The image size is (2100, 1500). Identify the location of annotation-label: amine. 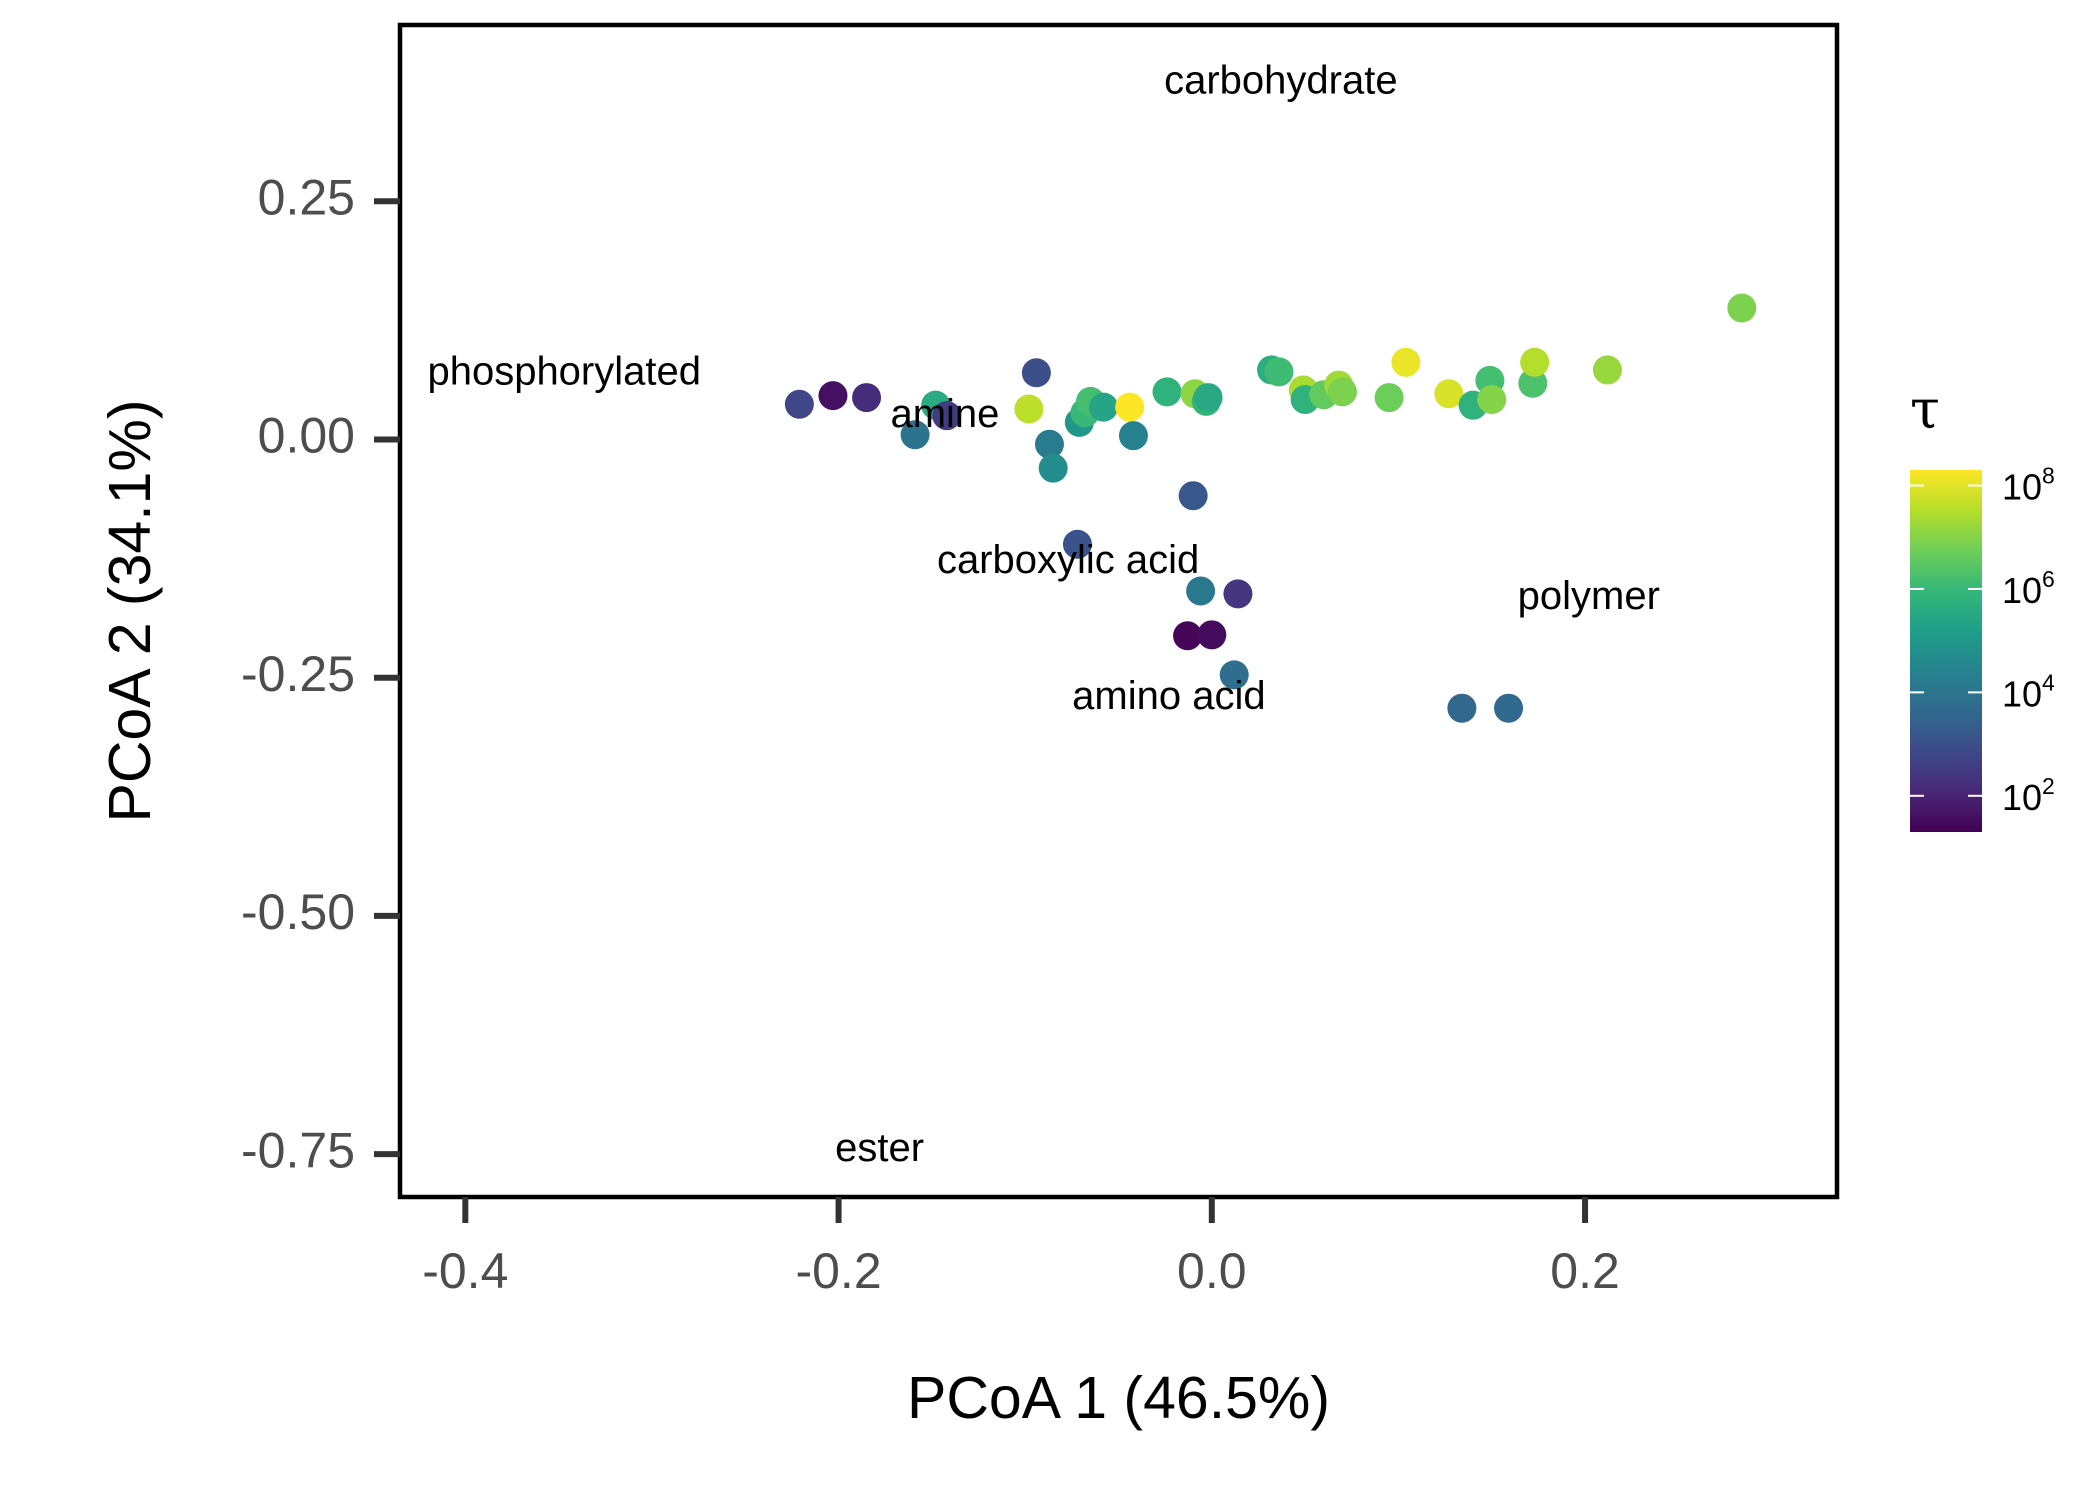
(944, 414).